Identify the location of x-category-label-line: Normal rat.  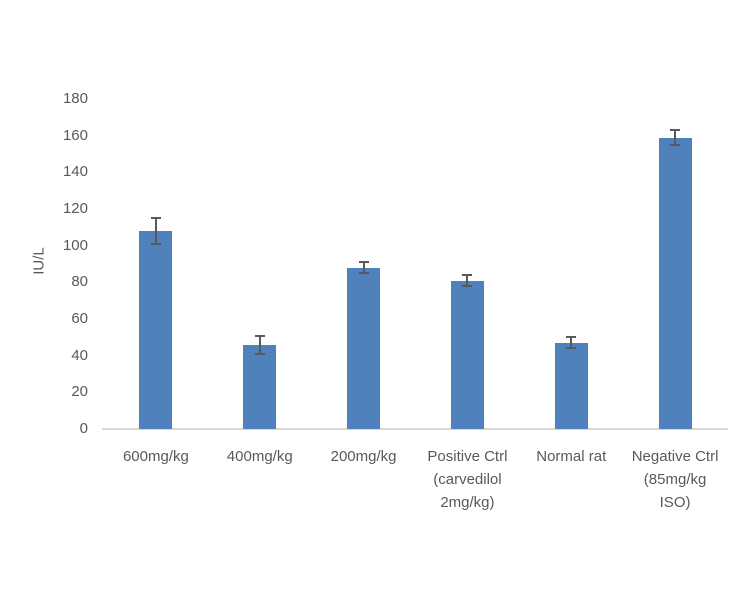
(571, 456).